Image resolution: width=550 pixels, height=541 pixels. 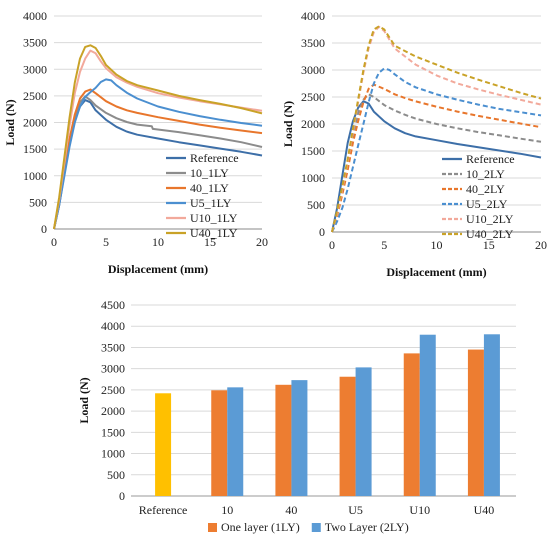 I want to click on legend-label: 10_2LY, so click(x=485, y=174).